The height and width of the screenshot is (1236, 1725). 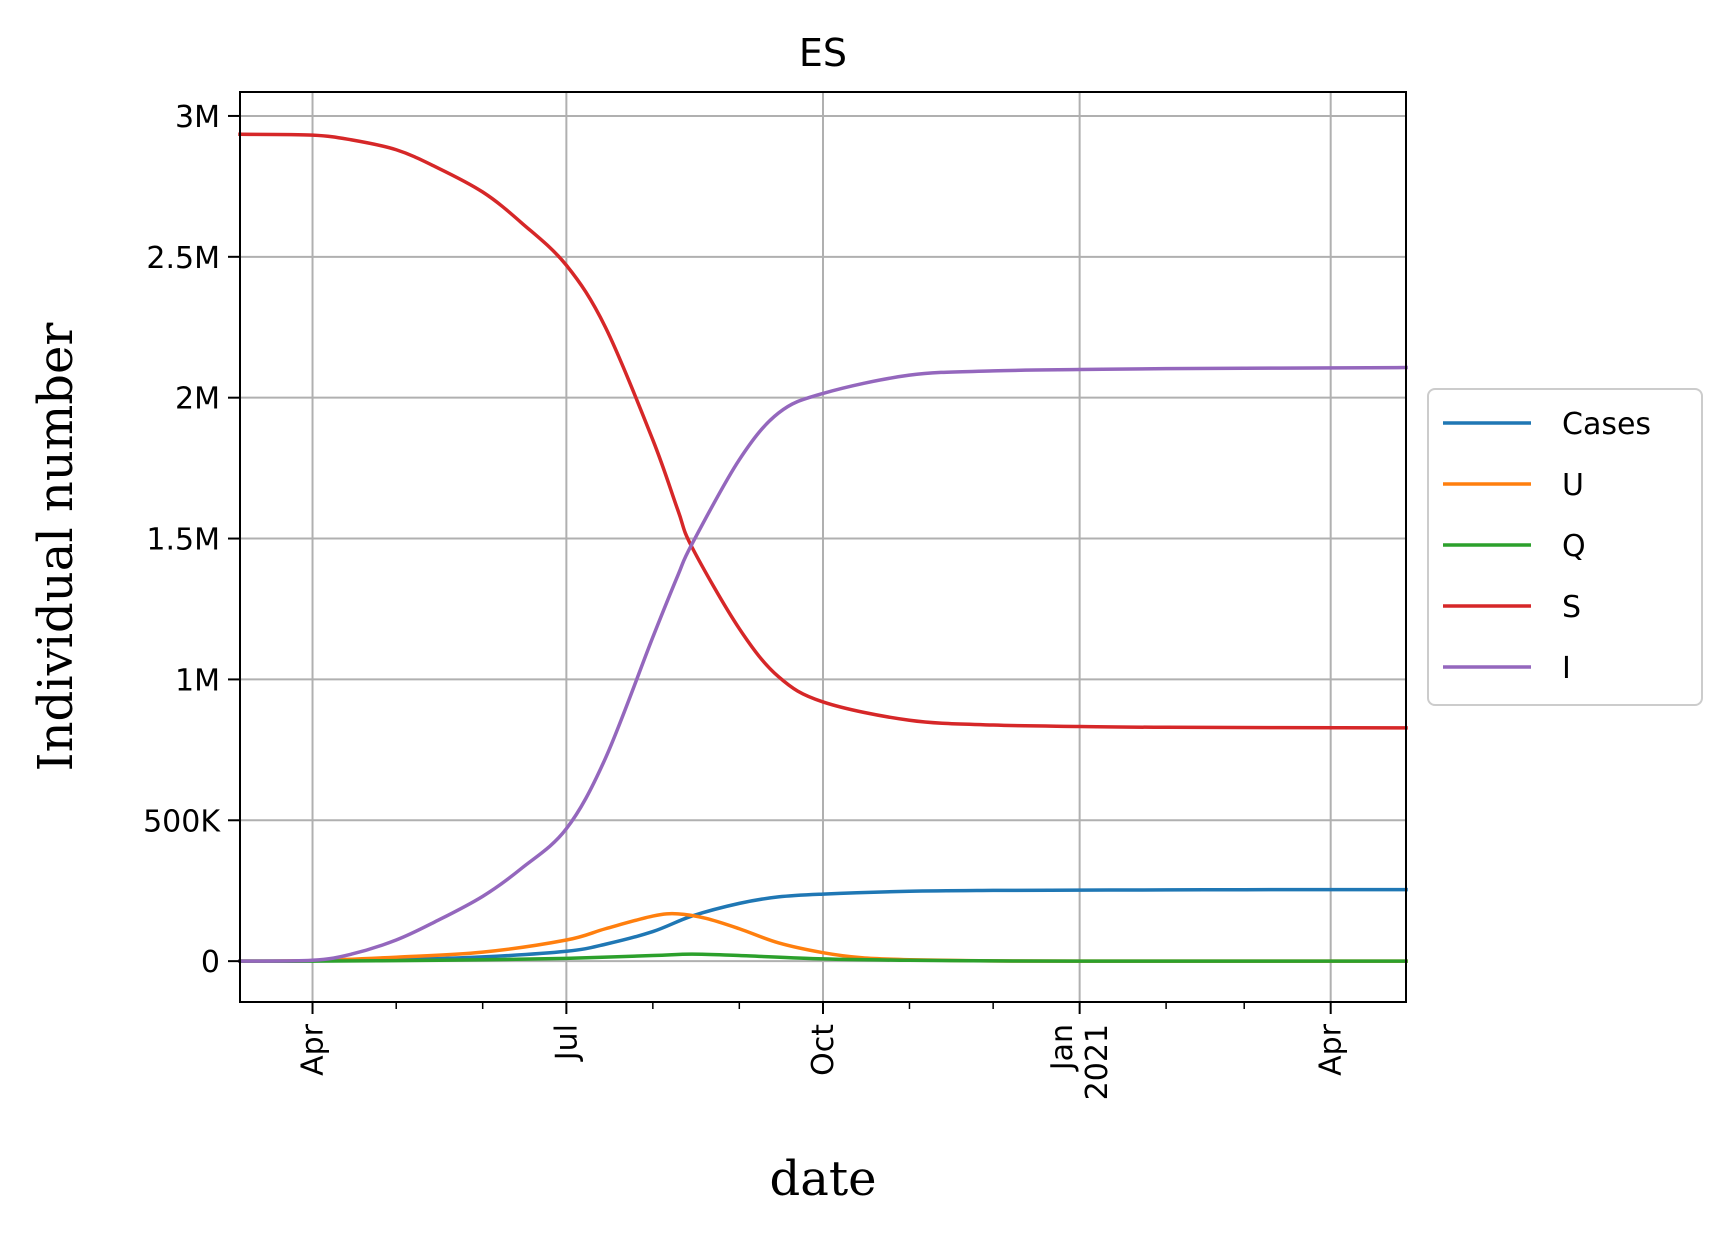 I want to click on y-tick-label: 3M, so click(x=197, y=117).